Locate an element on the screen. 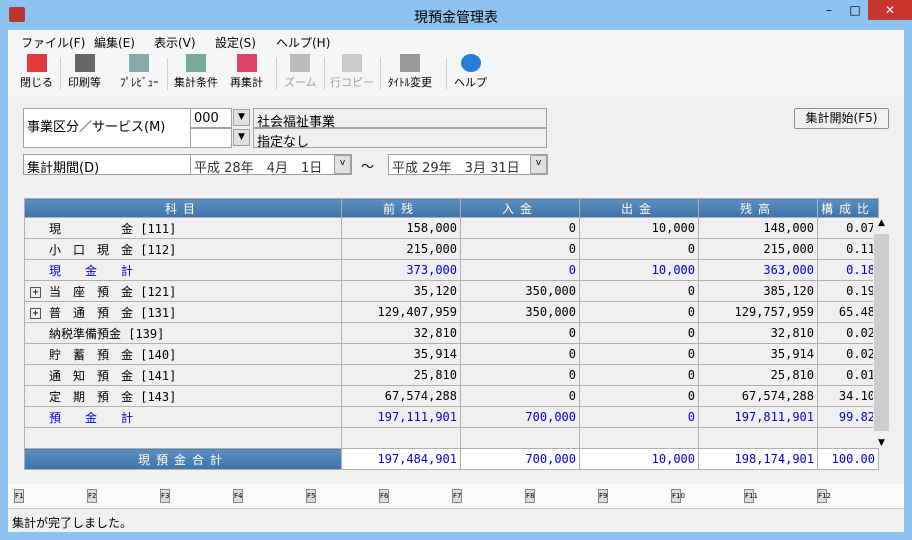 The width and height of the screenshot is (912, 540). table-row is located at coordinates (452, 438).